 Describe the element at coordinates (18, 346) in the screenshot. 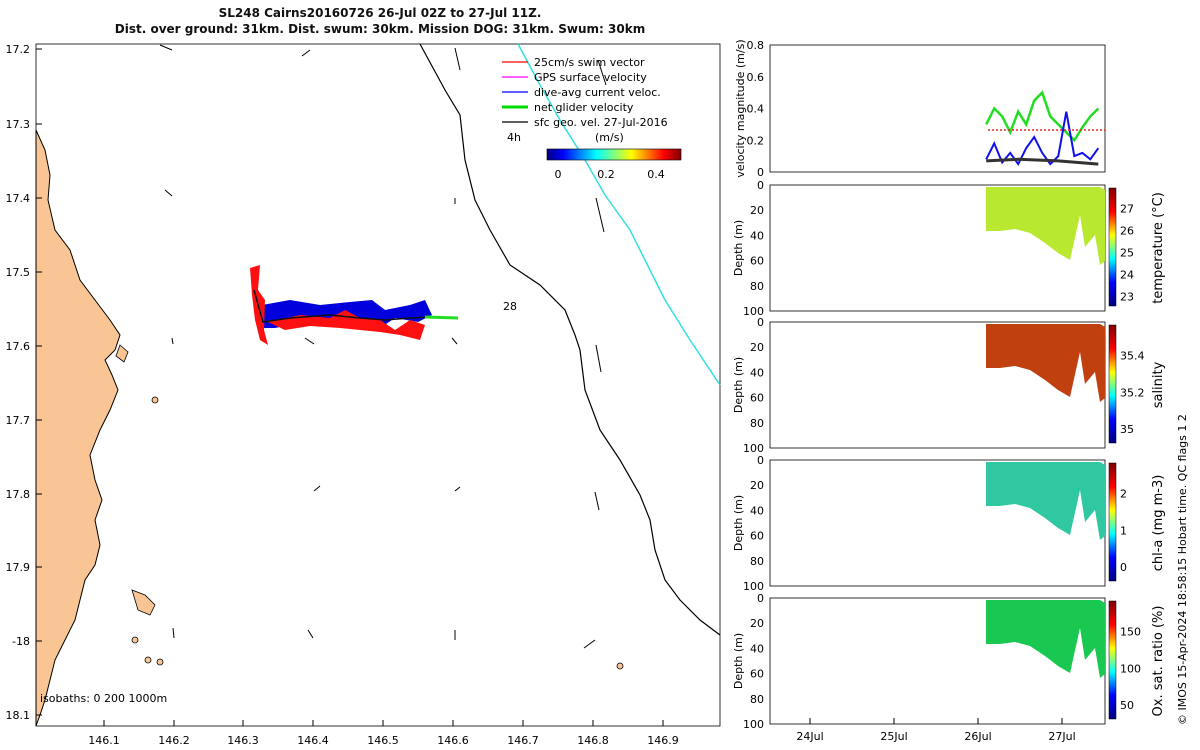

I see `lat-tick-label: 17.6` at that location.